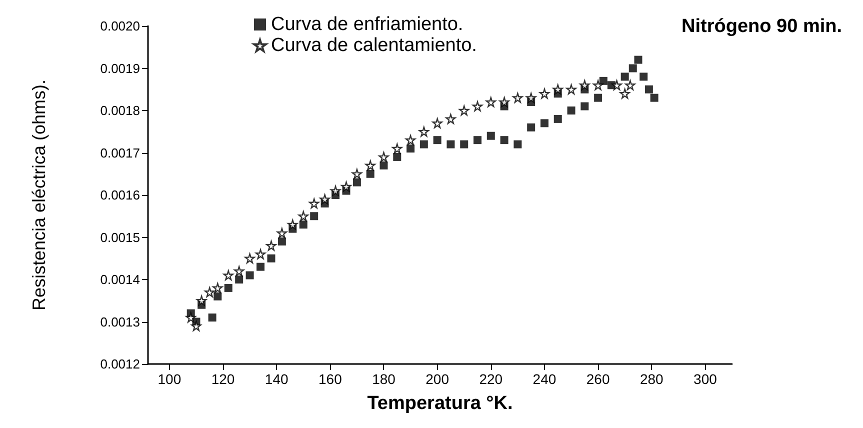 The image size is (863, 428). Describe the element at coordinates (120, 237) in the screenshot. I see `y-tick-label: 0.0015` at that location.